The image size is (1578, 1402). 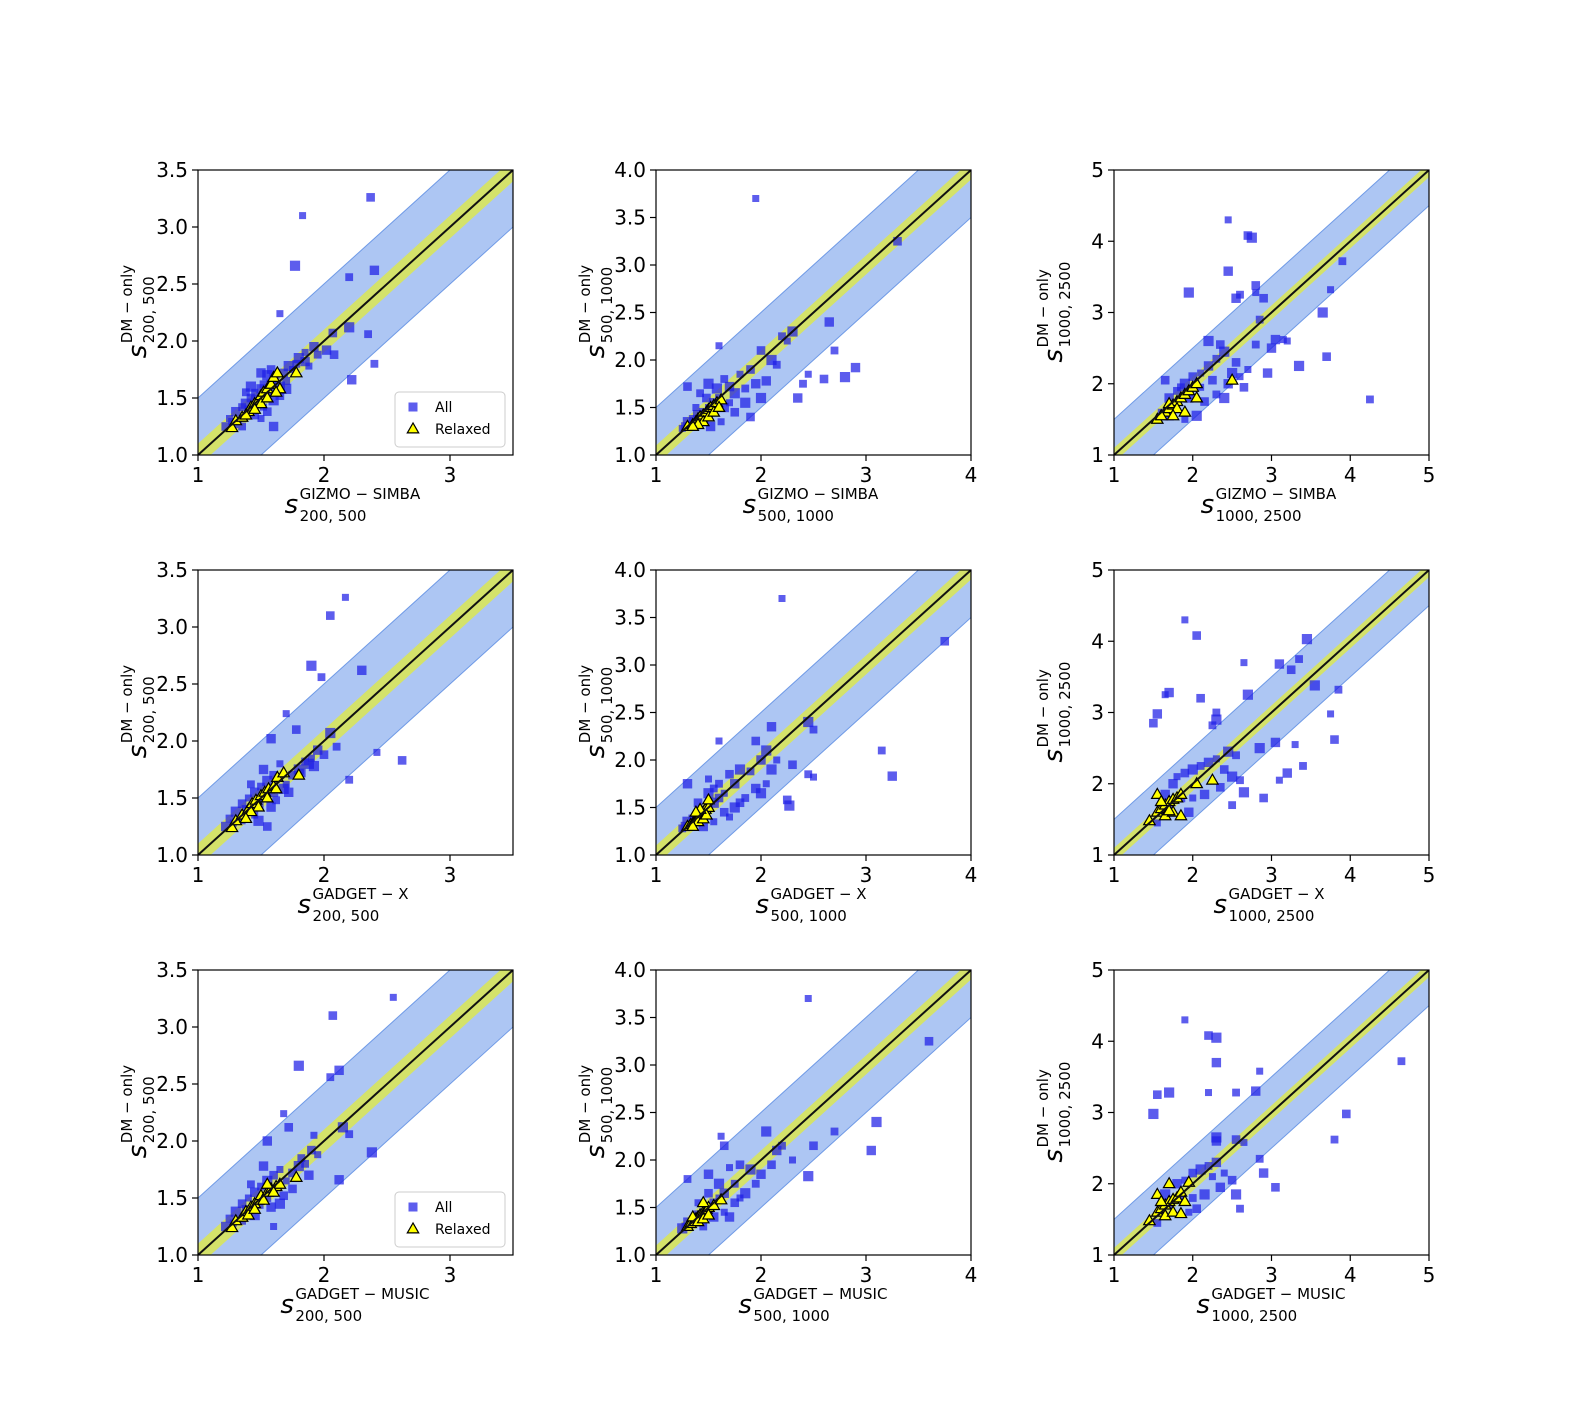 I want to click on legend-box, so click(x=450, y=1219).